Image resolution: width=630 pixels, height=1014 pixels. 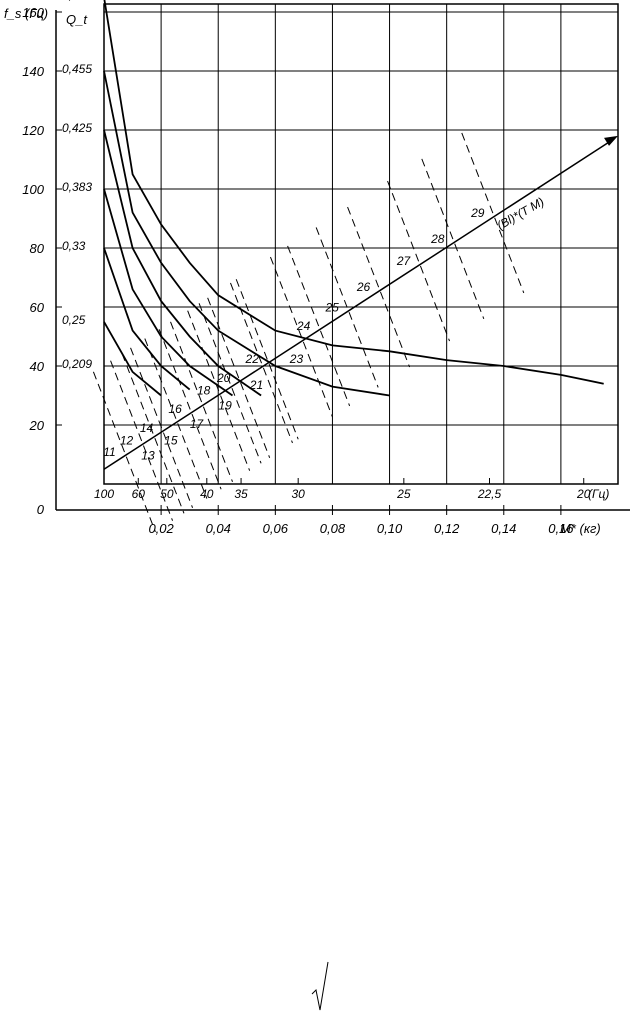 What do you see at coordinates (256, 385) in the screenshot?
I see `bl-number-label: 21` at bounding box center [256, 385].